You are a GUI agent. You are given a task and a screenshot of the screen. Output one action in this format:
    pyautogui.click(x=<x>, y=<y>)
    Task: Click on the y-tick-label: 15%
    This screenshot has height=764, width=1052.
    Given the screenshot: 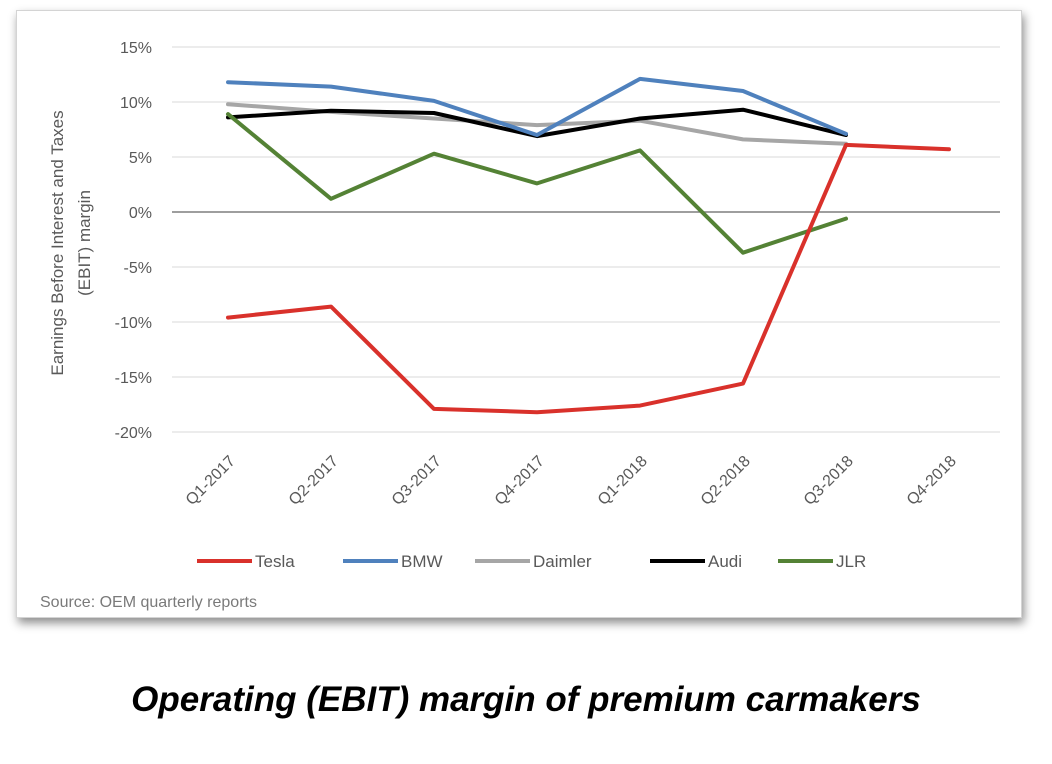 What is the action you would take?
    pyautogui.click(x=136, y=48)
    